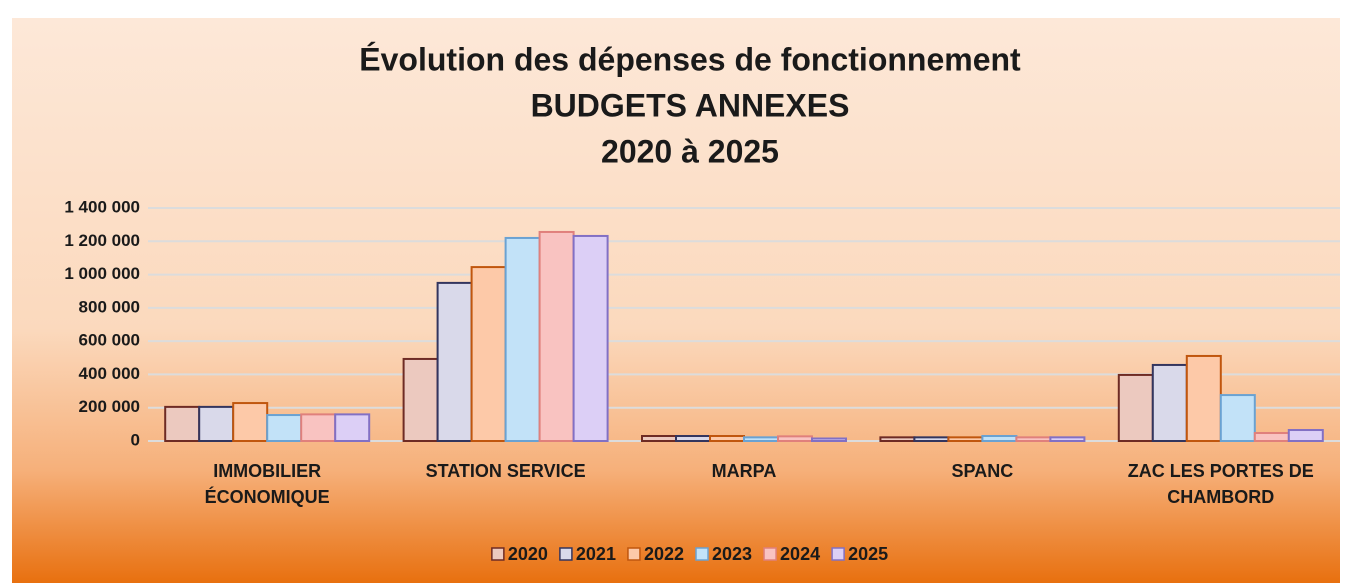  What do you see at coordinates (102, 273) in the screenshot?
I see `y-tick-label: 1 000 000` at bounding box center [102, 273].